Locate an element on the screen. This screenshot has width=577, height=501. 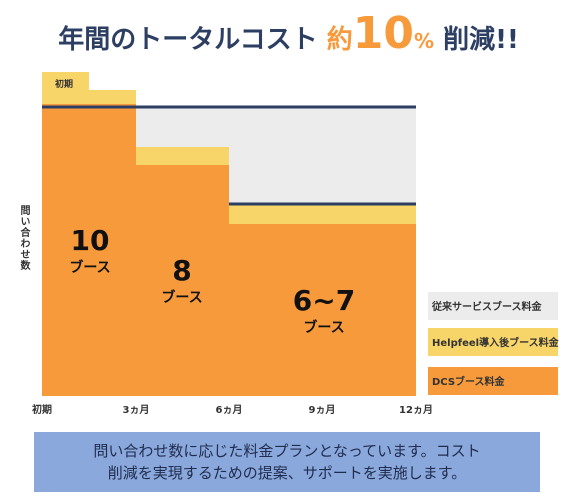
booth-count-3: 6~7 is located at coordinates (324, 300).